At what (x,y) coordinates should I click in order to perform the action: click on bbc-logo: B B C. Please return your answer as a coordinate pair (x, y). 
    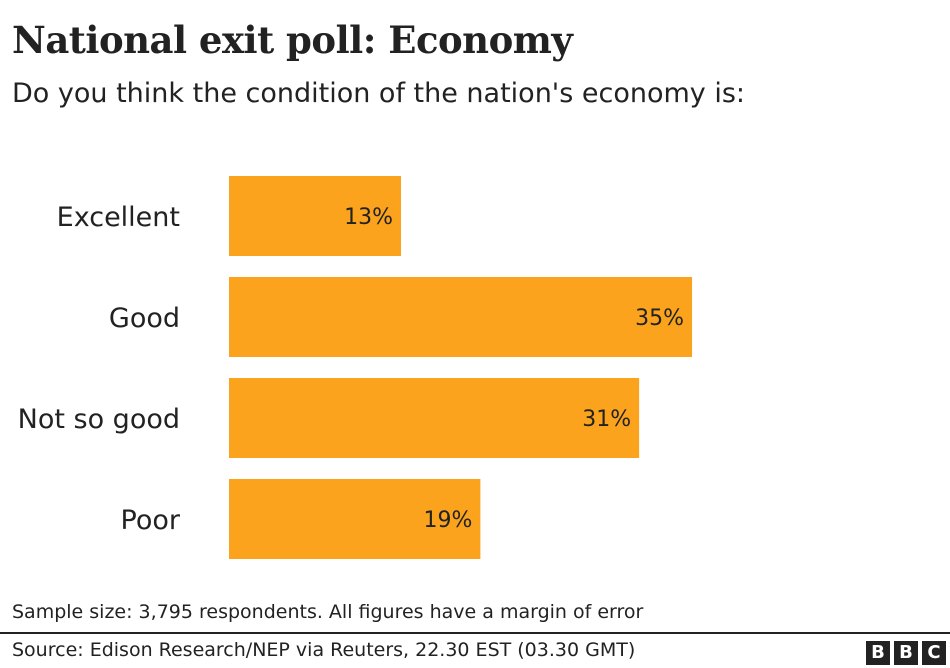
    Looking at the image, I should click on (906, 653).